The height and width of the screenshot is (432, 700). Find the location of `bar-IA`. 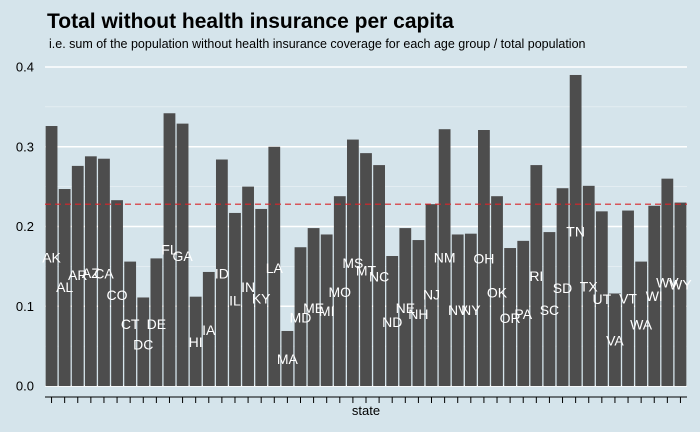

bar-IA is located at coordinates (208, 328).